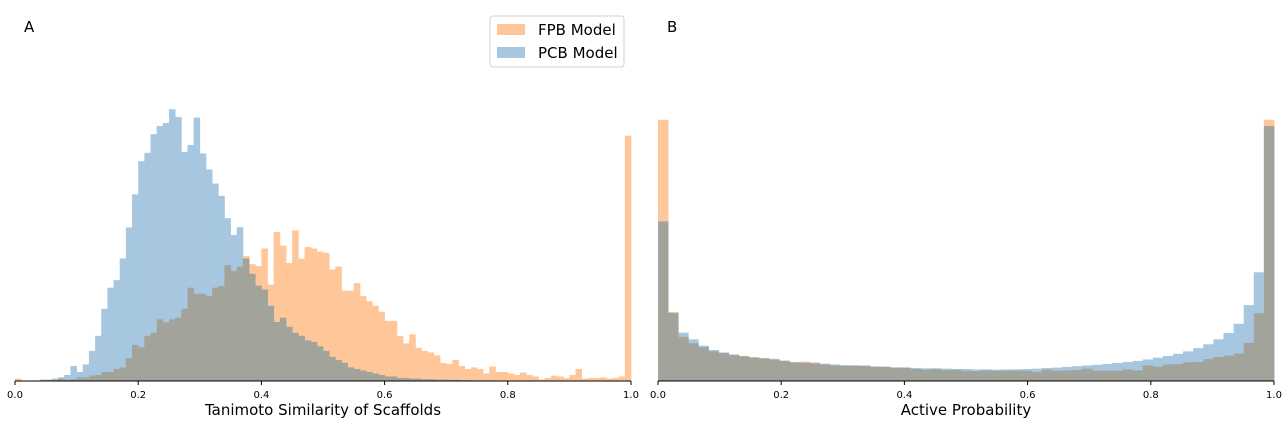 The height and width of the screenshot is (424, 1288). What do you see at coordinates (508, 395) in the screenshot?
I see `panel-a-x-tick-label: 0.8` at bounding box center [508, 395].